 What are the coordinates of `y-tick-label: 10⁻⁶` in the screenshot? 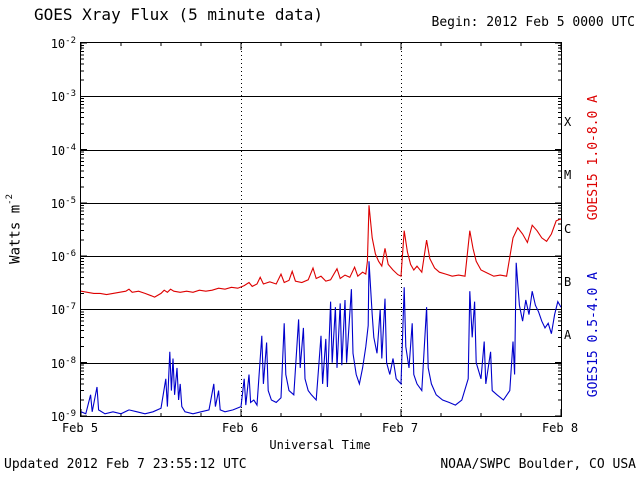 It's located at (63, 257).